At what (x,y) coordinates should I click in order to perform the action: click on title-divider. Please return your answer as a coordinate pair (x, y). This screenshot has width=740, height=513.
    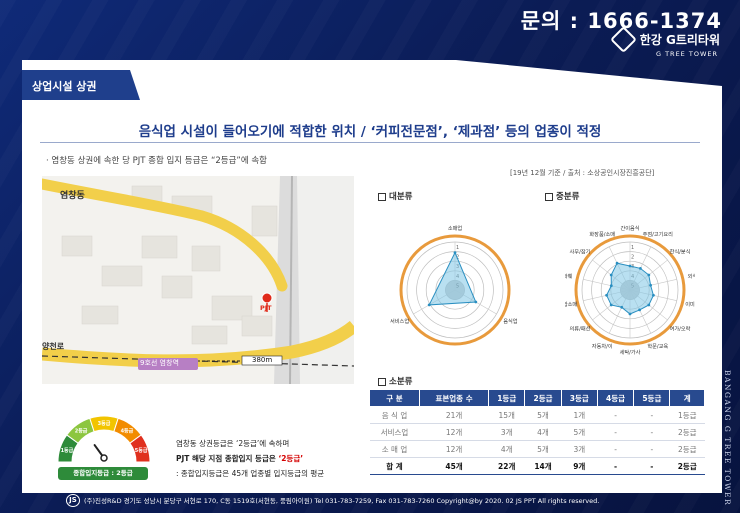
    Looking at the image, I should click on (370, 142).